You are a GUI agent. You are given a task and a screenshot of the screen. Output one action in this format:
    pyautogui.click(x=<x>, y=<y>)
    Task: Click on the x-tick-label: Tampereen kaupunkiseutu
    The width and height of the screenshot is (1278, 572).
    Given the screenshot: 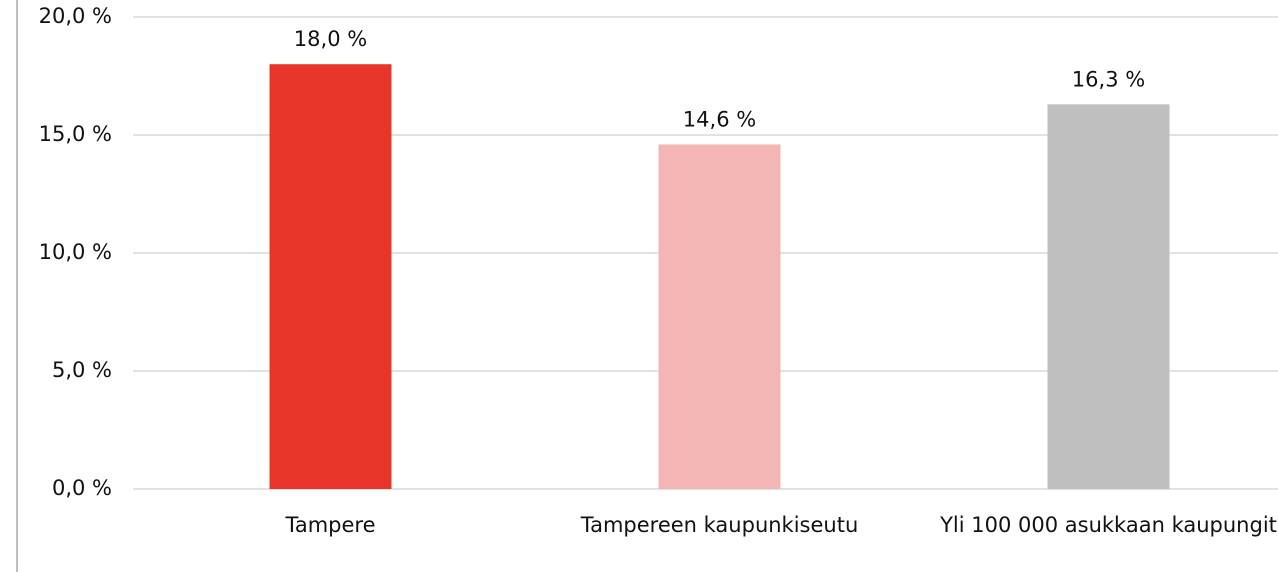 What is the action you would take?
    pyautogui.click(x=719, y=525)
    